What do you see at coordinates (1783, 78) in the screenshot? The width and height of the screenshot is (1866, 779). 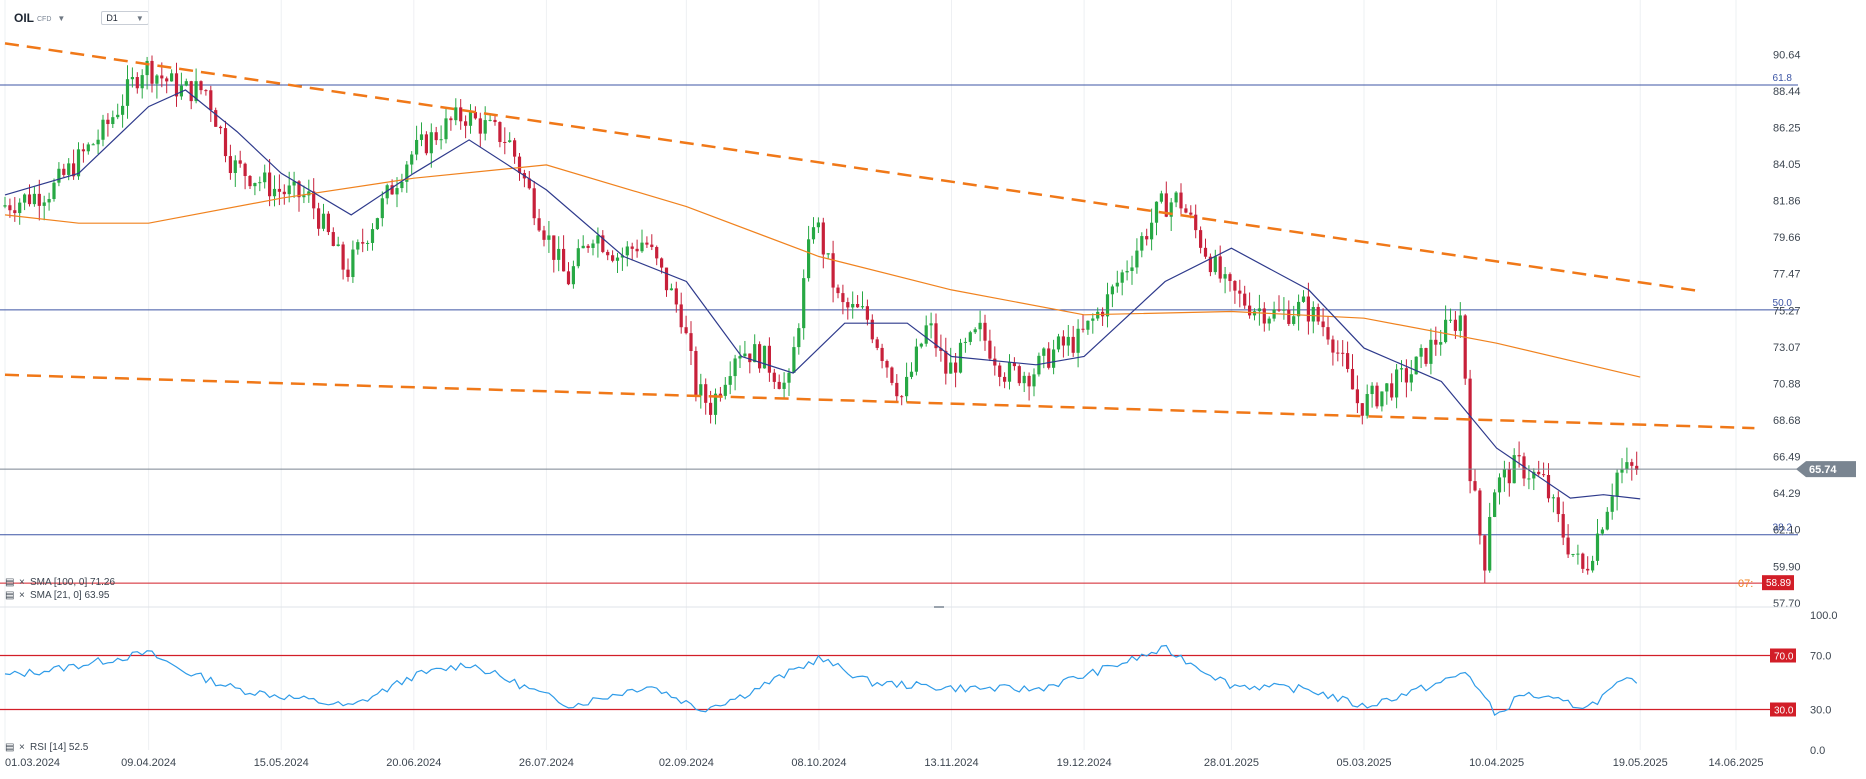 I see `fib-level-label: 61.8` at bounding box center [1783, 78].